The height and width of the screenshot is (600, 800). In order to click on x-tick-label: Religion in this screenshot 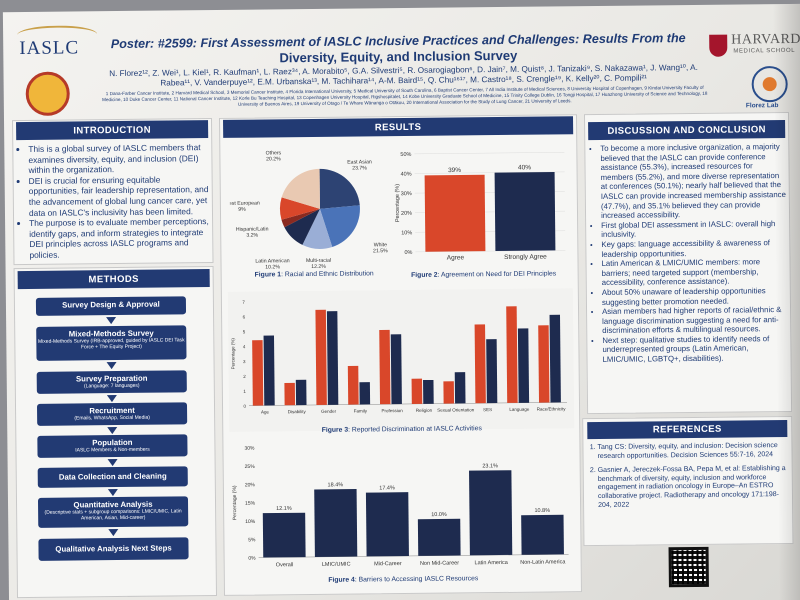, I will do `click(424, 410)`.